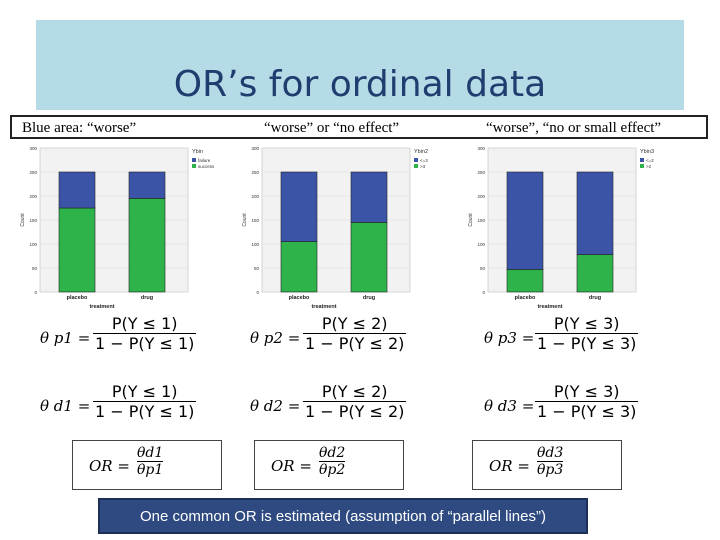 Image resolution: width=720 pixels, height=540 pixels. I want to click on or-den-3: θp3, so click(550, 469).